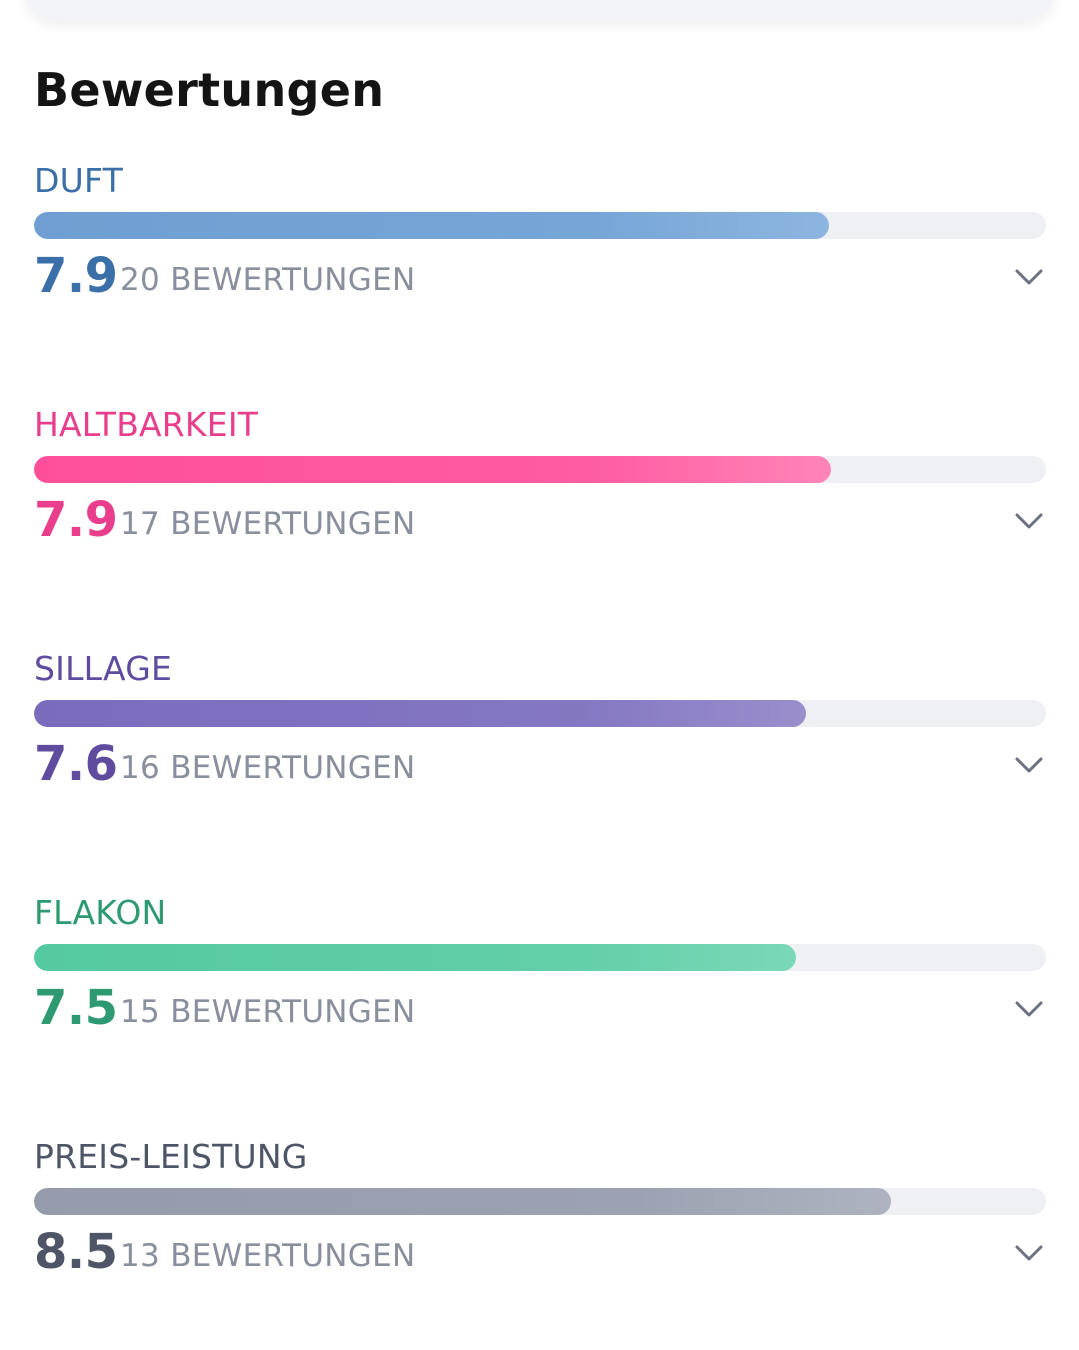 The image size is (1079, 1350). What do you see at coordinates (76, 1252) in the screenshot?
I see `rating-score: 8.5` at bounding box center [76, 1252].